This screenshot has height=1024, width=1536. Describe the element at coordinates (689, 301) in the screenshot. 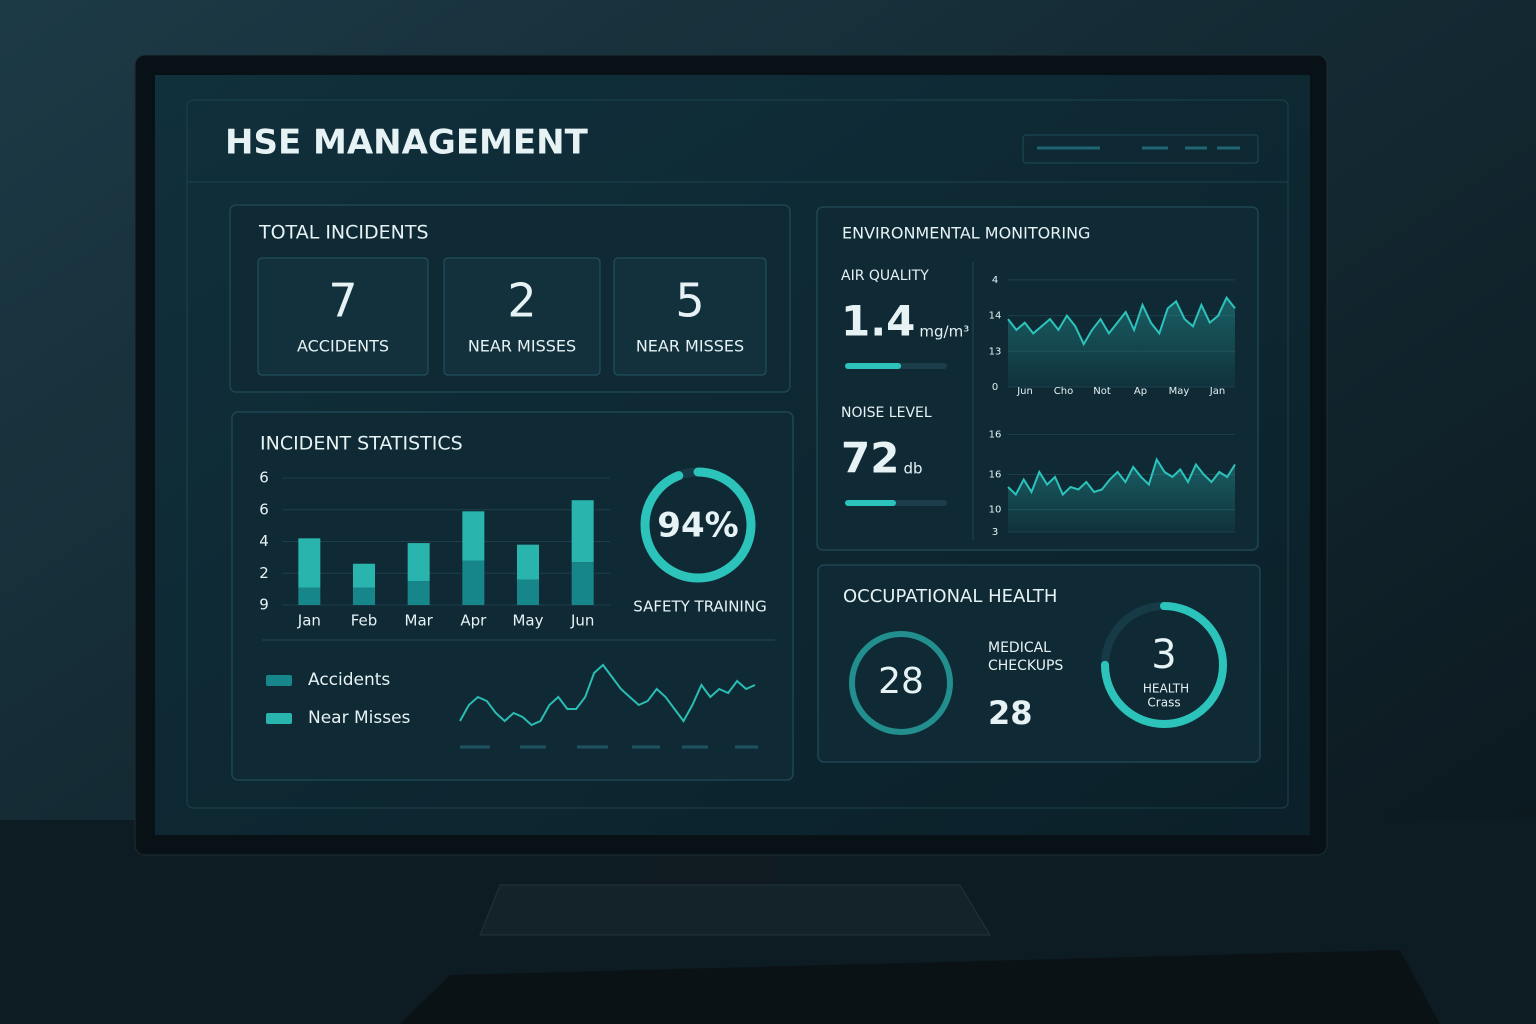

I see `card-value: 5` at that location.